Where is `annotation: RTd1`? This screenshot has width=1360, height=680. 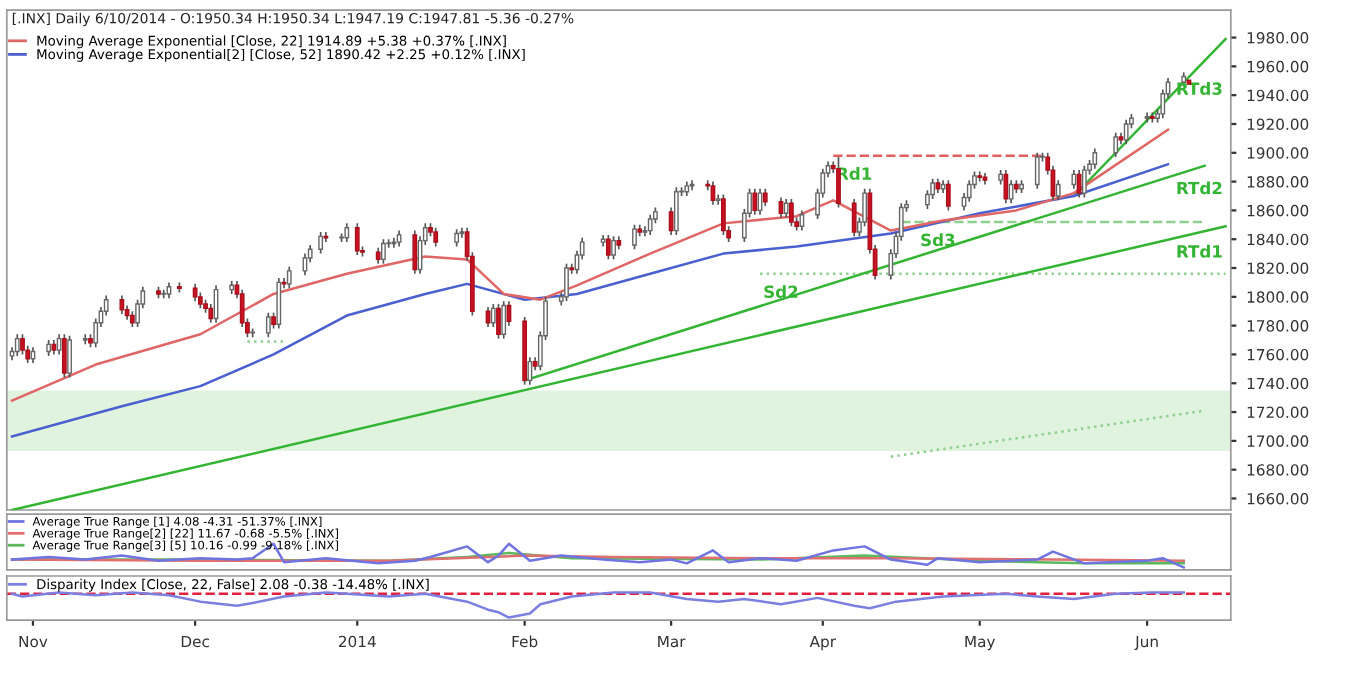 annotation: RTd1 is located at coordinates (1199, 251).